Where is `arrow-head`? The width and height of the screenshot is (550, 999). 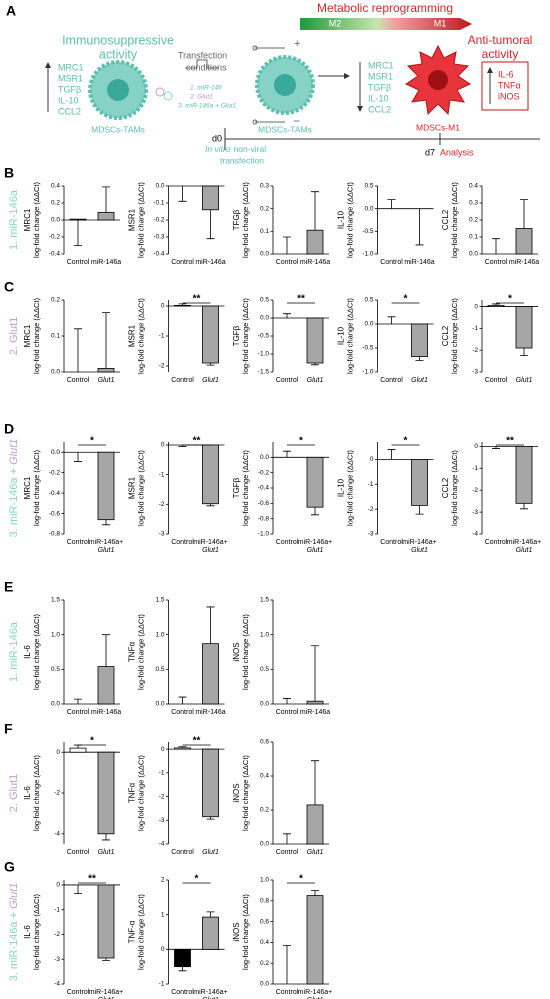
arrow-head is located at coordinates (490, 70).